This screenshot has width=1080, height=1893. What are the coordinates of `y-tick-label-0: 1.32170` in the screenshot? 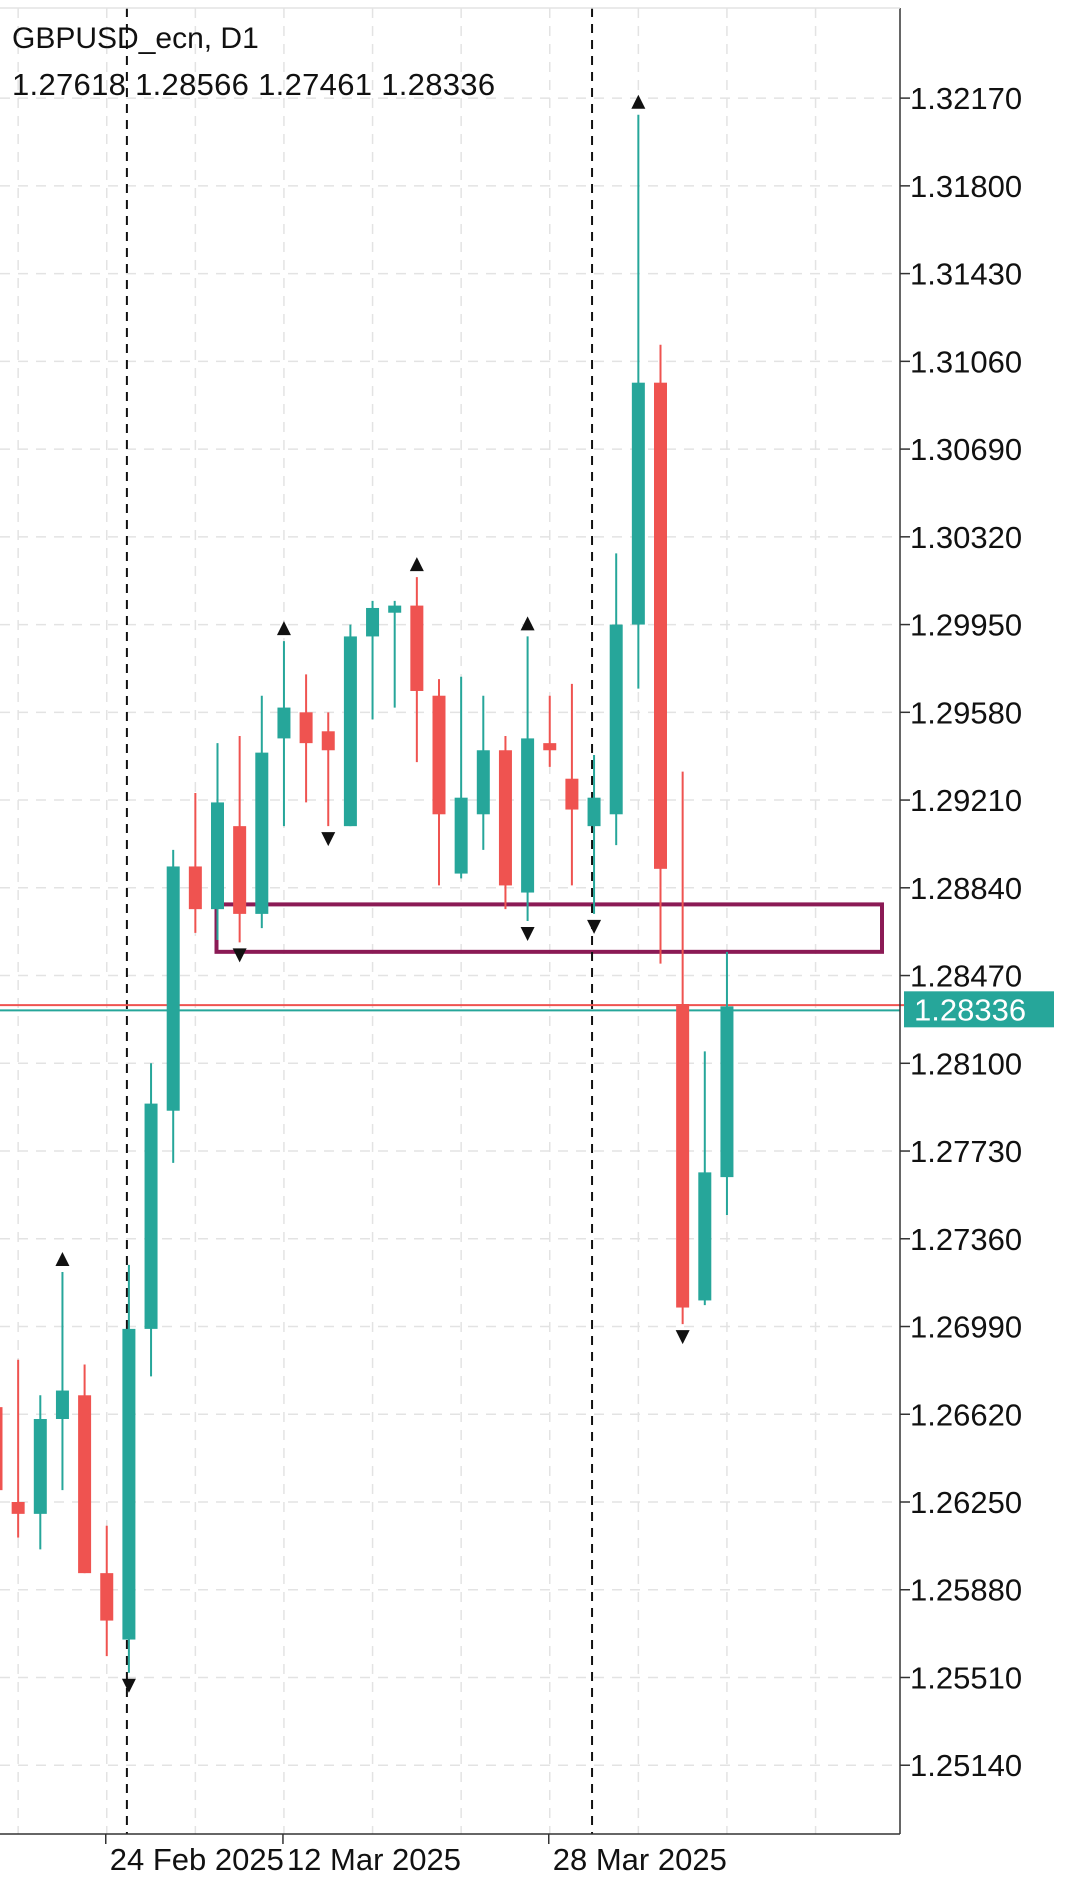 It's located at (966, 98).